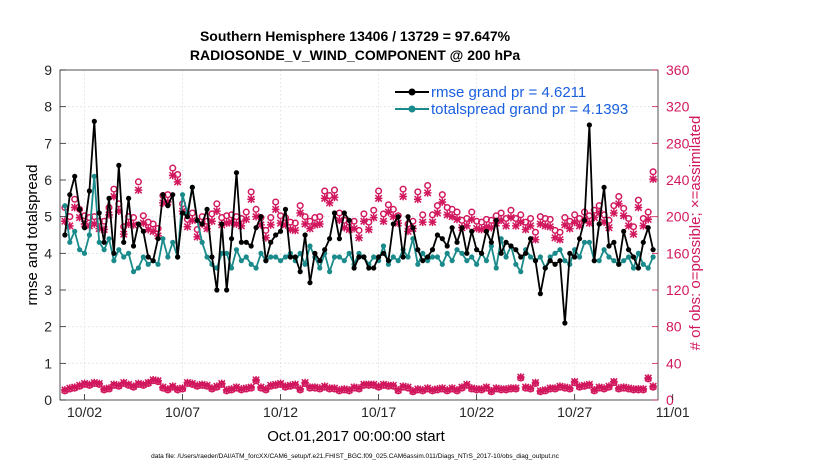  What do you see at coordinates (84, 412) in the screenshot?
I see `x-tick-label: 10/02` at bounding box center [84, 412].